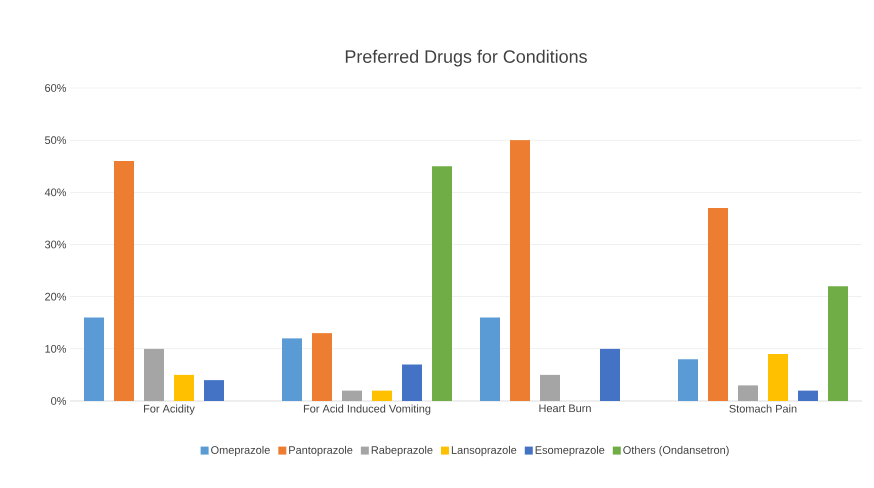  I want to click on y-tick-label: 10%, so click(55, 348).